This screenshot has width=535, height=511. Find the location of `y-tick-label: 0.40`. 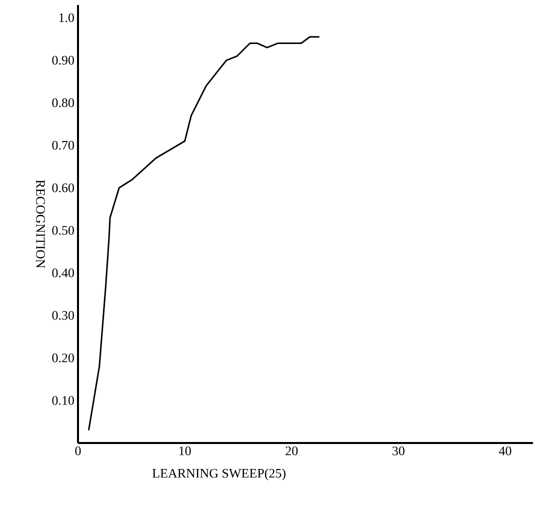

y-tick-label: 0.40 is located at coordinates (63, 273).